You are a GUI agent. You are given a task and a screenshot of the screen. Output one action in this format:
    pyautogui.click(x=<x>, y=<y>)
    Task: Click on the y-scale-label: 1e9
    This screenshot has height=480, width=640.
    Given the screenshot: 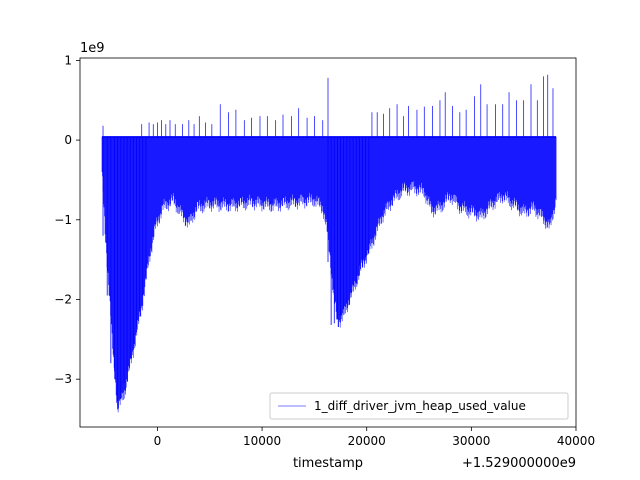 What is the action you would take?
    pyautogui.click(x=92, y=48)
    